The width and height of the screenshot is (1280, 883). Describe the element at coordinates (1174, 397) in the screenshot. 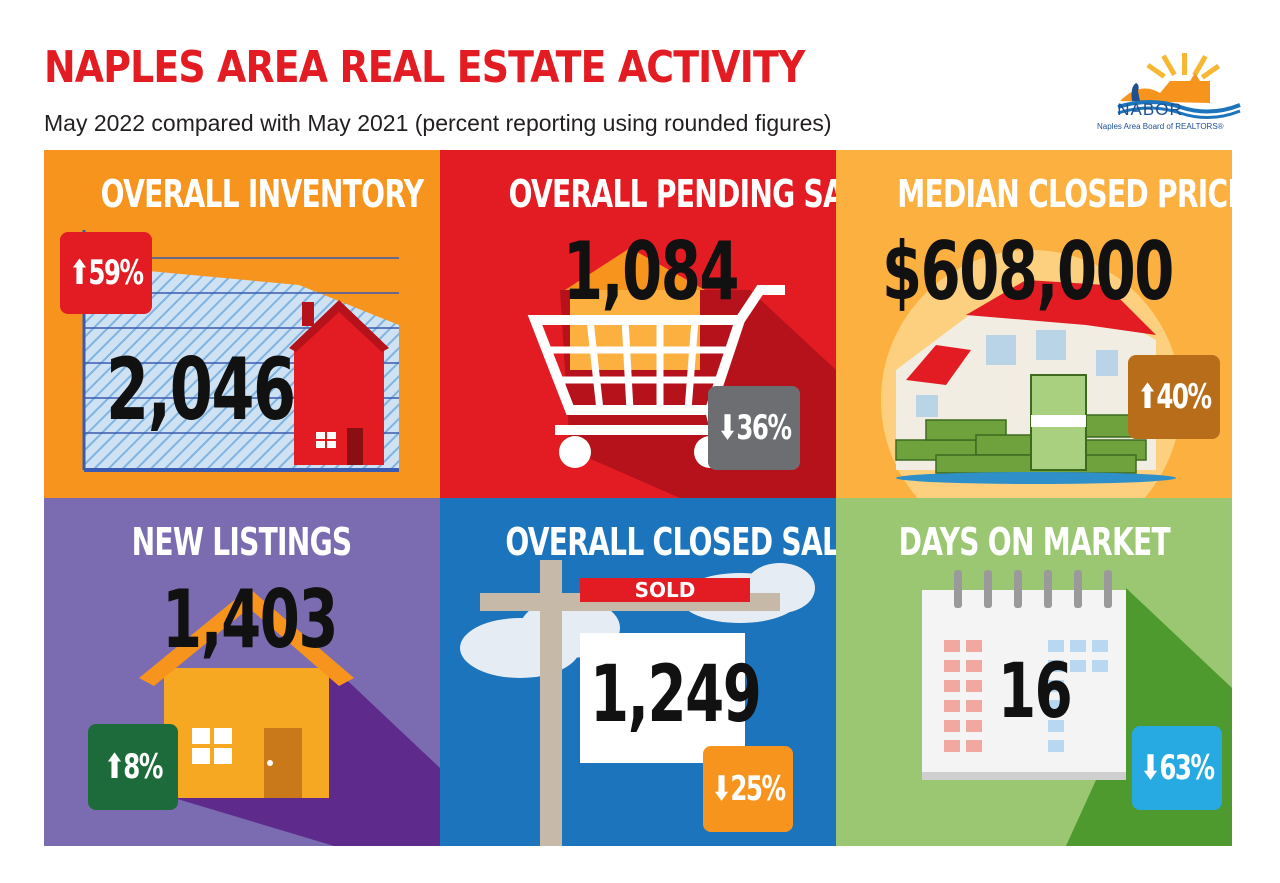

I see `median-change-badge: ⬆40%` at that location.